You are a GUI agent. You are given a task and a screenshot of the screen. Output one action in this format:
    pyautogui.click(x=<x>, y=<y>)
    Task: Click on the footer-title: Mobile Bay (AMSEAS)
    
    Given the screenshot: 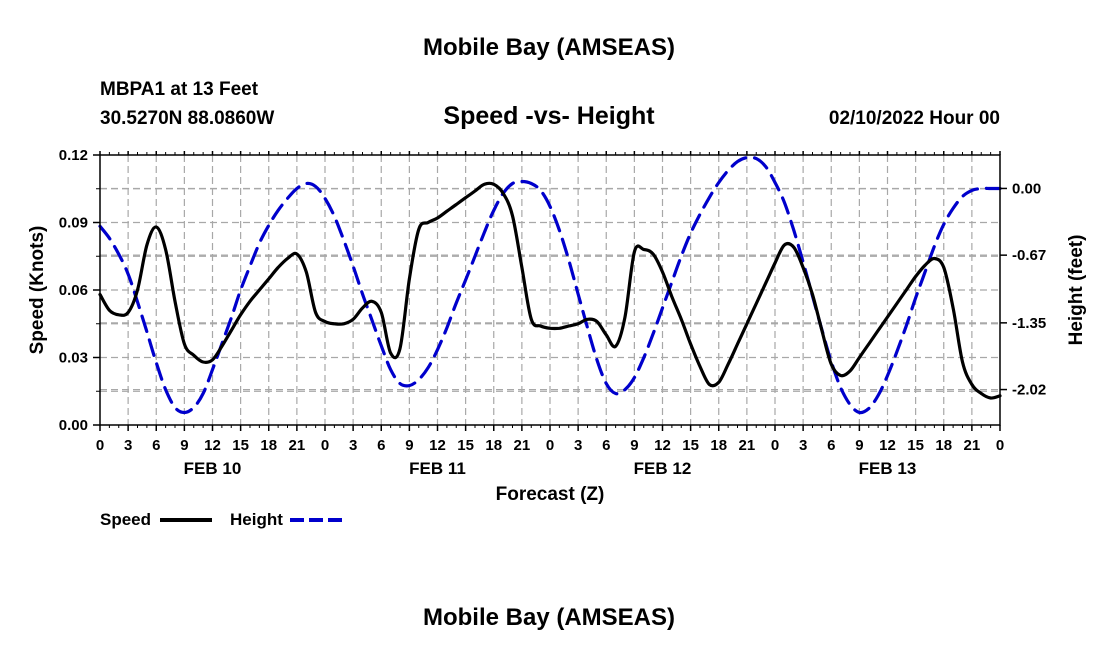 What is the action you would take?
    pyautogui.click(x=549, y=617)
    